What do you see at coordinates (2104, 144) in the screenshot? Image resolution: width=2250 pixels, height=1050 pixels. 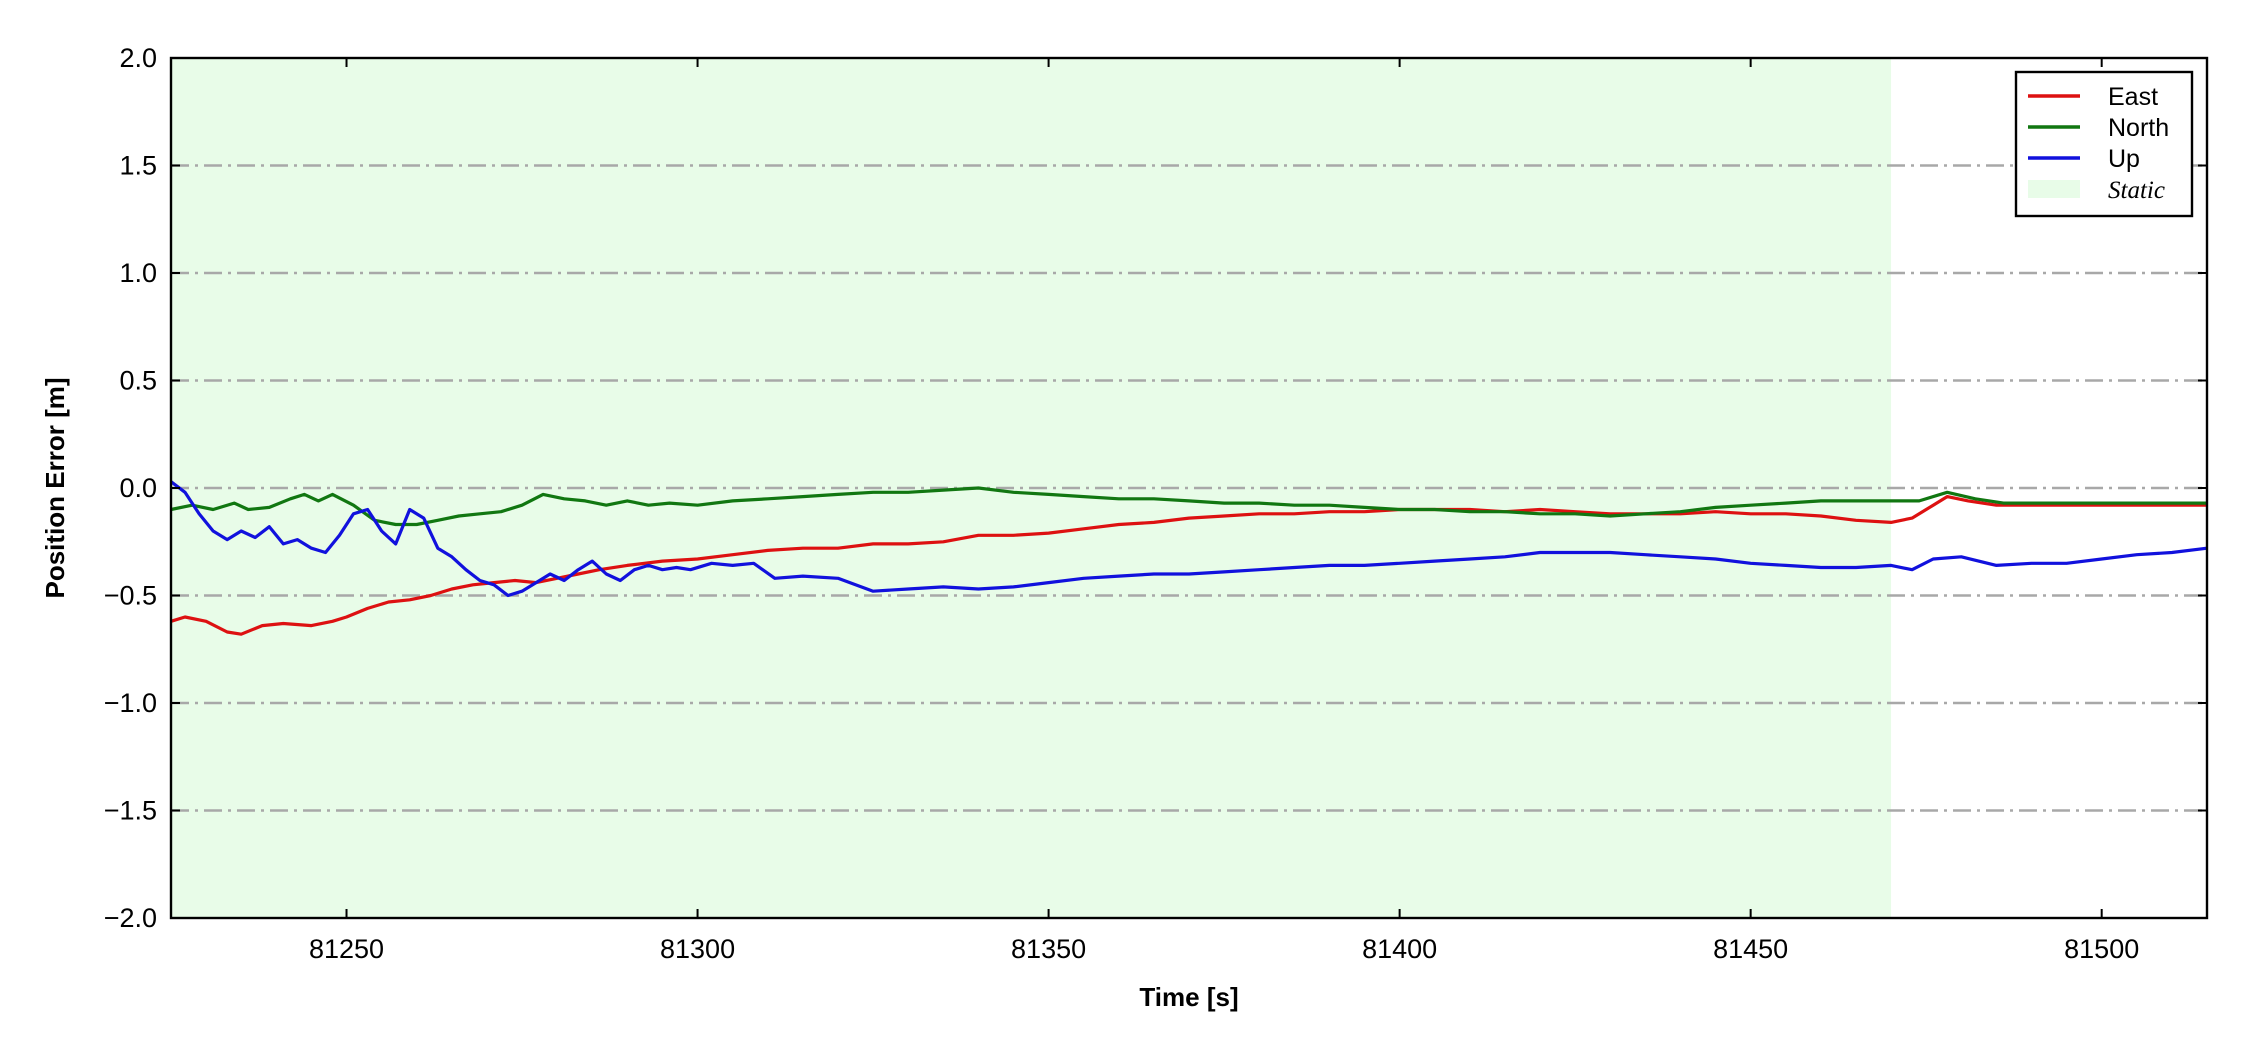 I see `legend: East North Up Static` at bounding box center [2104, 144].